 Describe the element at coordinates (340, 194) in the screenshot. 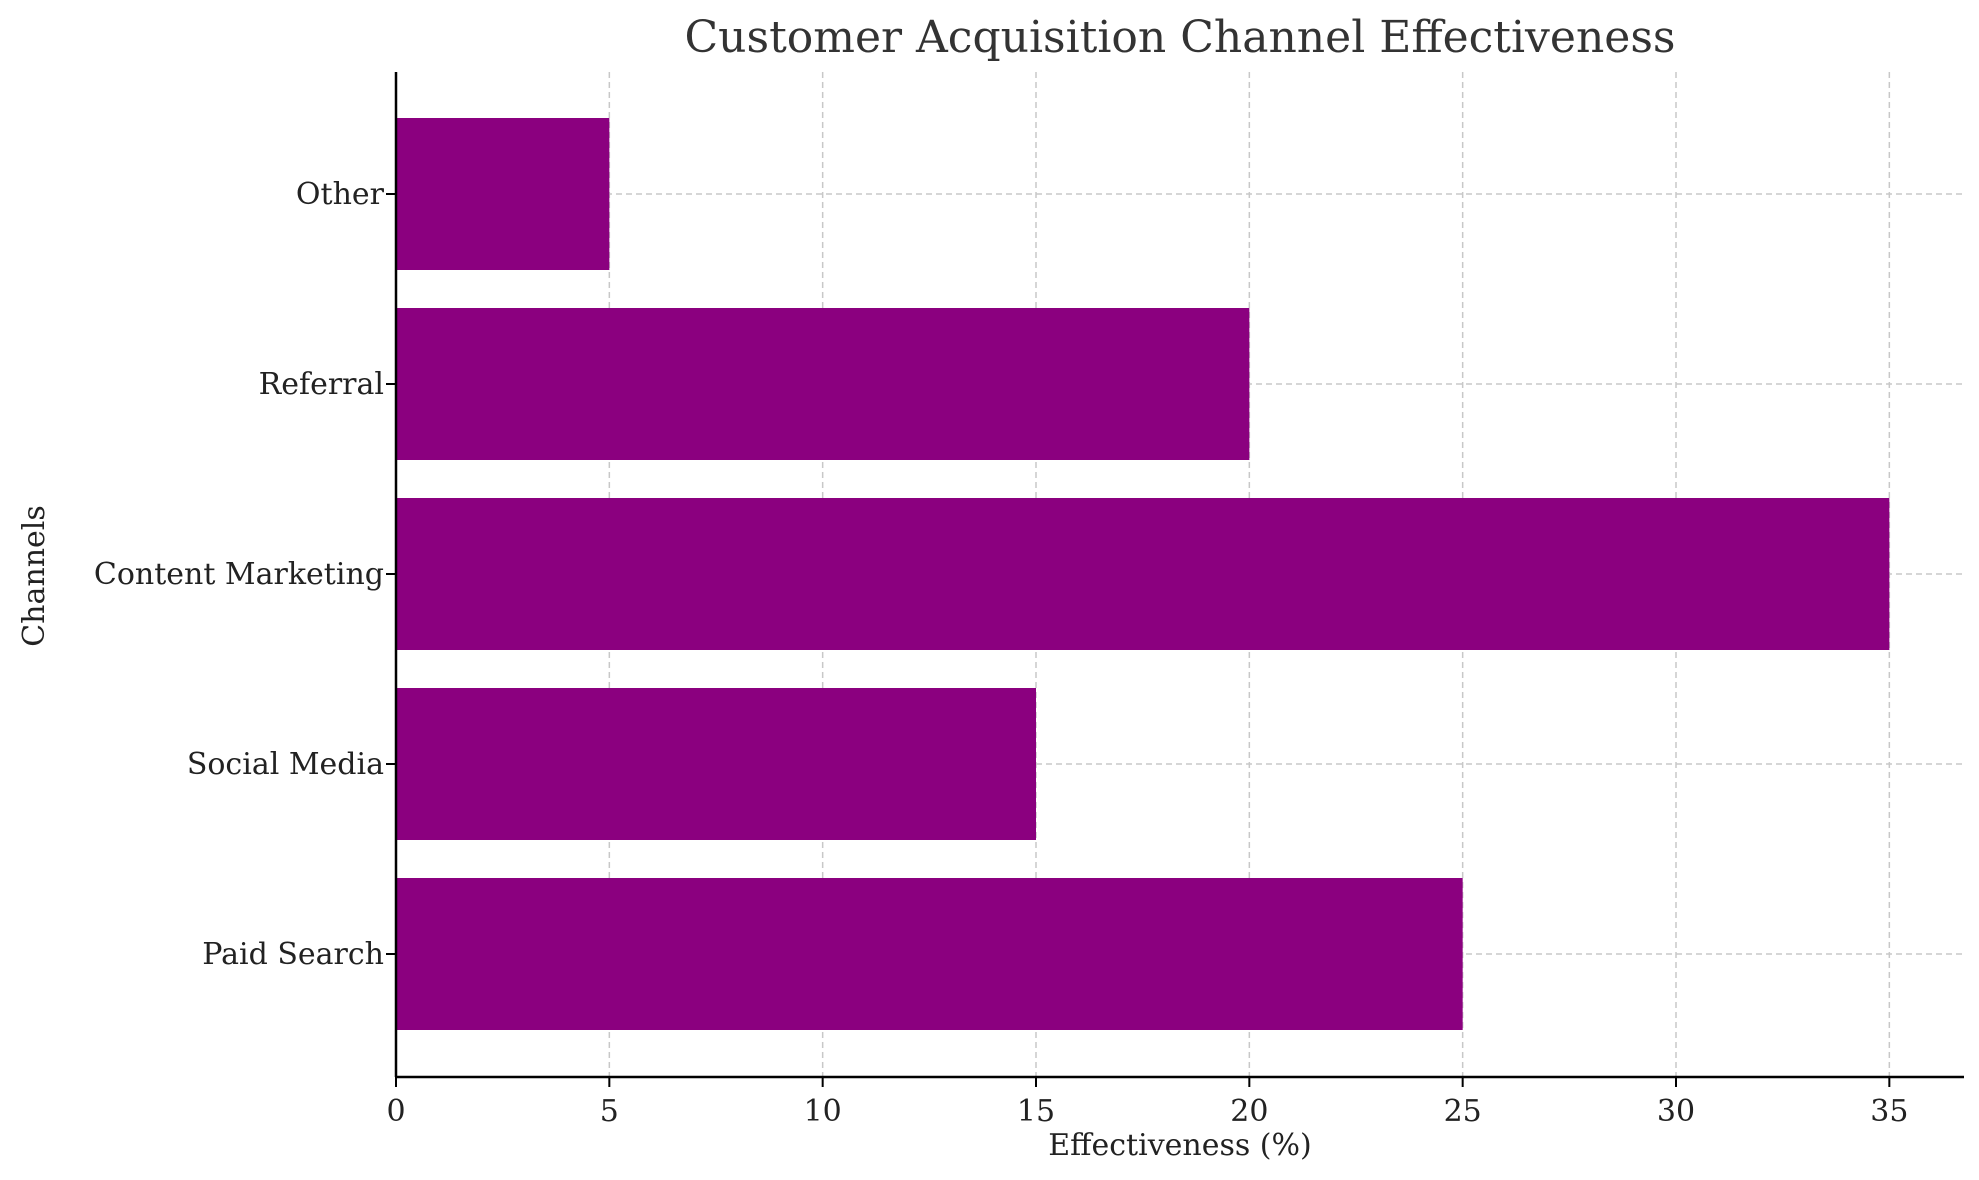

I see `y-tick-label: Other` at that location.